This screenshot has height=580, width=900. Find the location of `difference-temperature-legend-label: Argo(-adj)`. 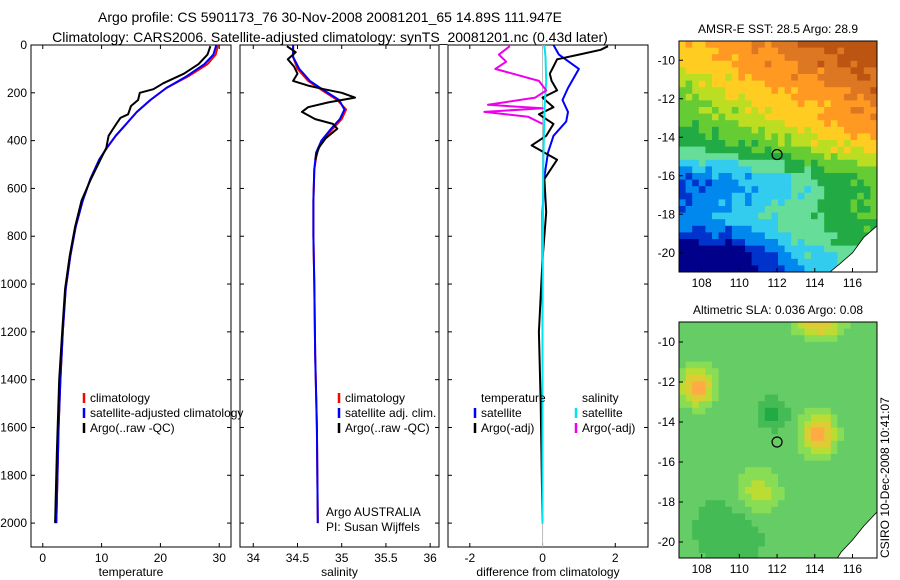

difference-temperature-legend-label: Argo(-adj) is located at coordinates (507, 428).